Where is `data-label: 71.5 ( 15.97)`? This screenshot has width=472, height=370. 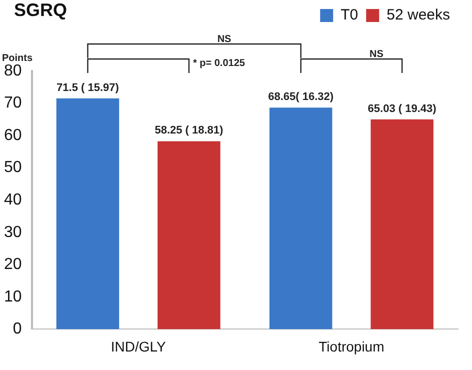
data-label: 71.5 ( 15.97) is located at coordinates (88, 88).